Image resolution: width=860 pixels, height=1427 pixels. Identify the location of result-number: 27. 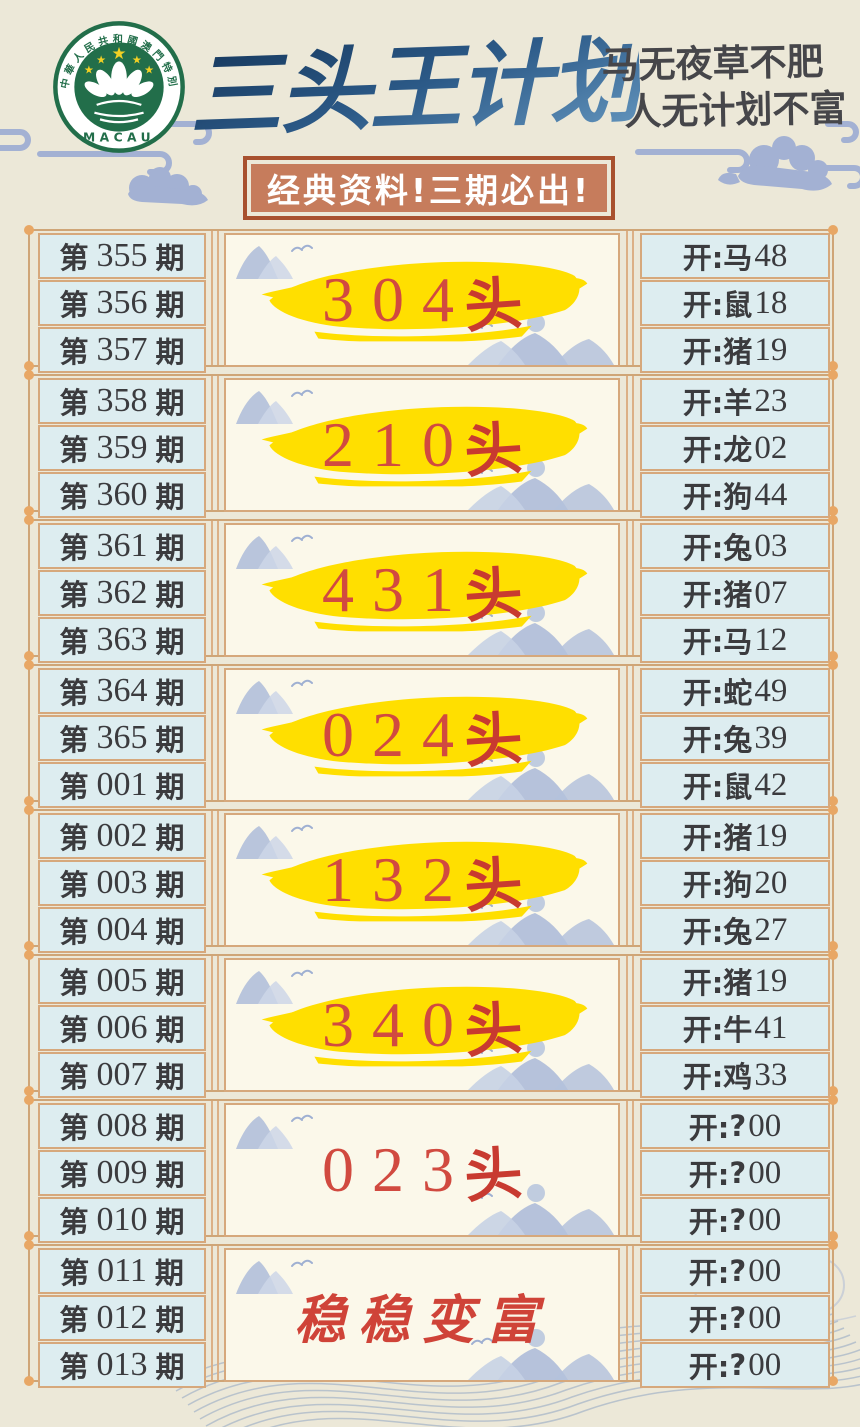
(771, 929).